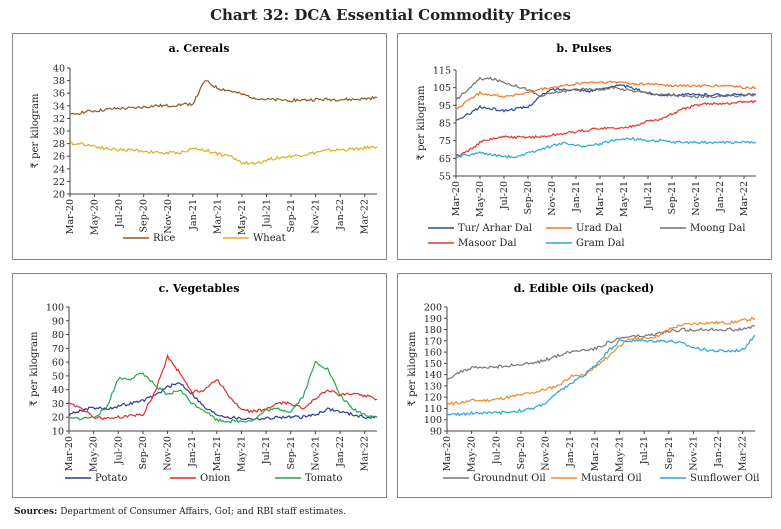 This screenshot has height=529, width=781. Describe the element at coordinates (583, 48) in the screenshot. I see `panel-title-b: b. Pulses` at that location.